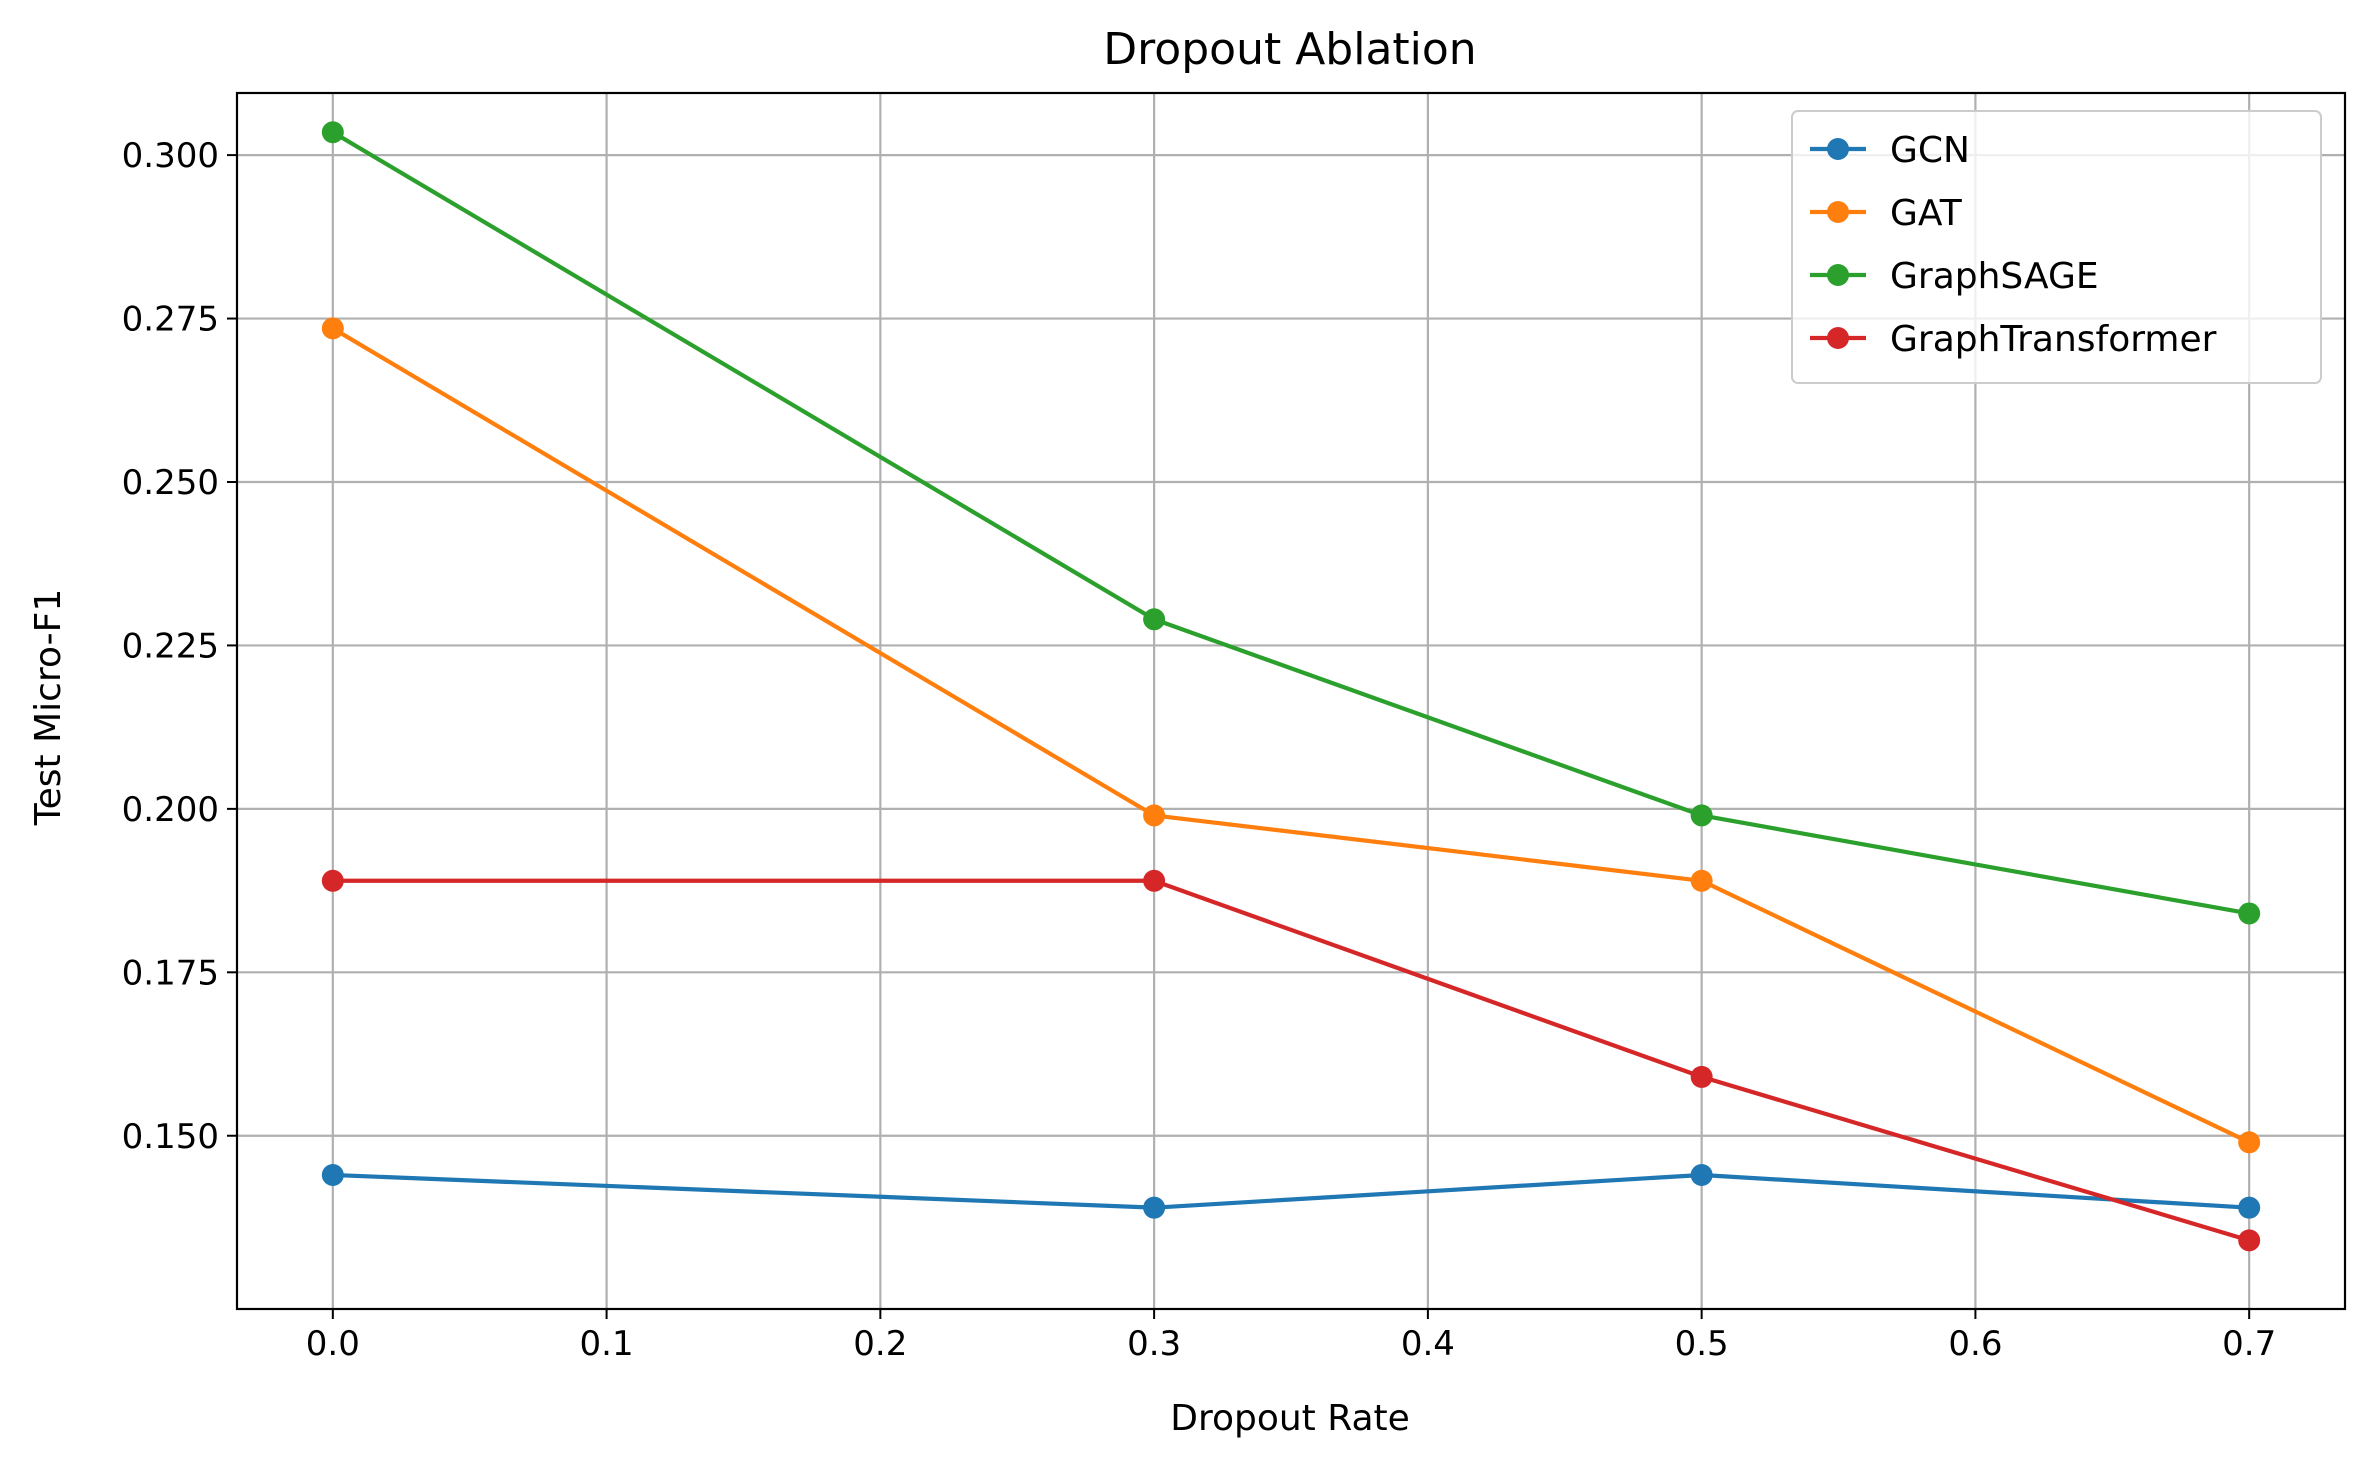 The width and height of the screenshot is (2369, 1469). What do you see at coordinates (607, 1344) in the screenshot?
I see `x-tick-label: 0.1` at bounding box center [607, 1344].